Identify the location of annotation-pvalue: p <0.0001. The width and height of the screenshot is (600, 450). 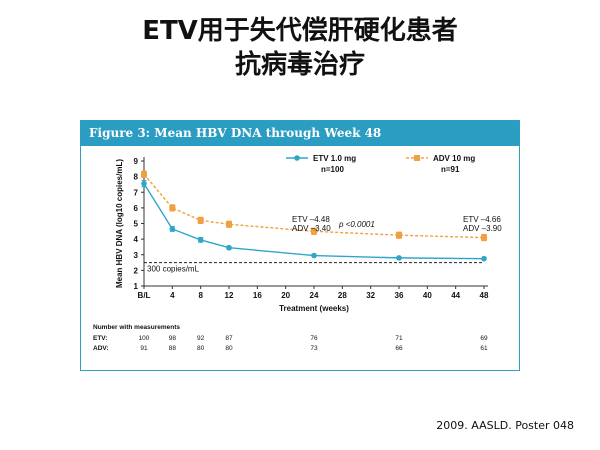
(356, 224).